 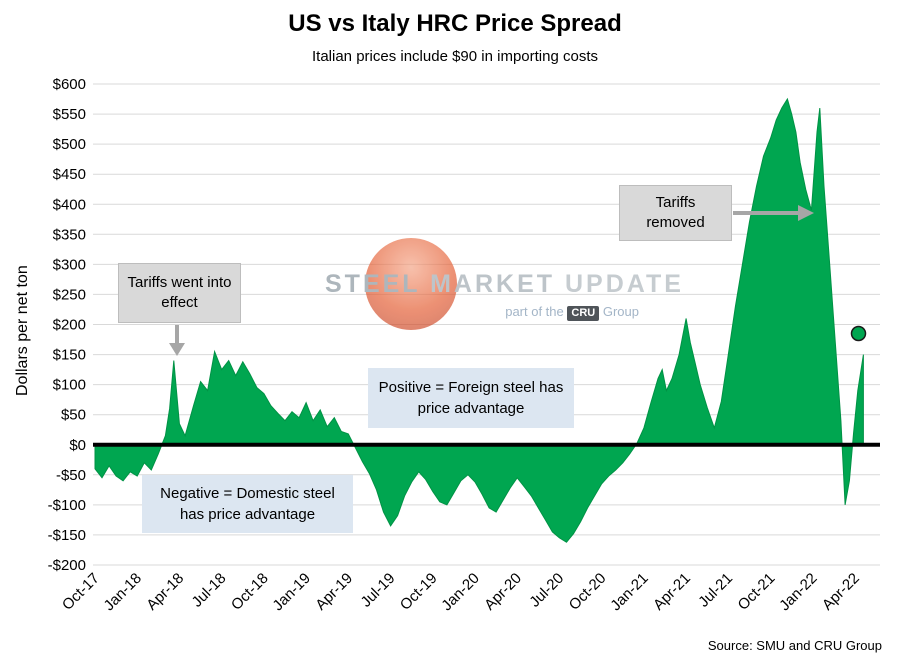 What do you see at coordinates (794, 645) in the screenshot?
I see `source-note: Source: SMU and CRU Group` at bounding box center [794, 645].